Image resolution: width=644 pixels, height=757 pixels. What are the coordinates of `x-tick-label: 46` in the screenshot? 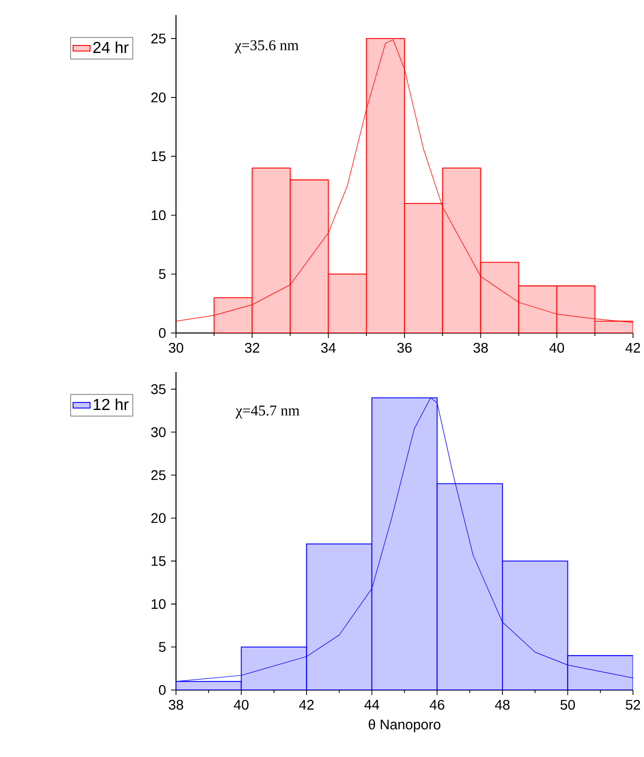 It's located at (437, 705).